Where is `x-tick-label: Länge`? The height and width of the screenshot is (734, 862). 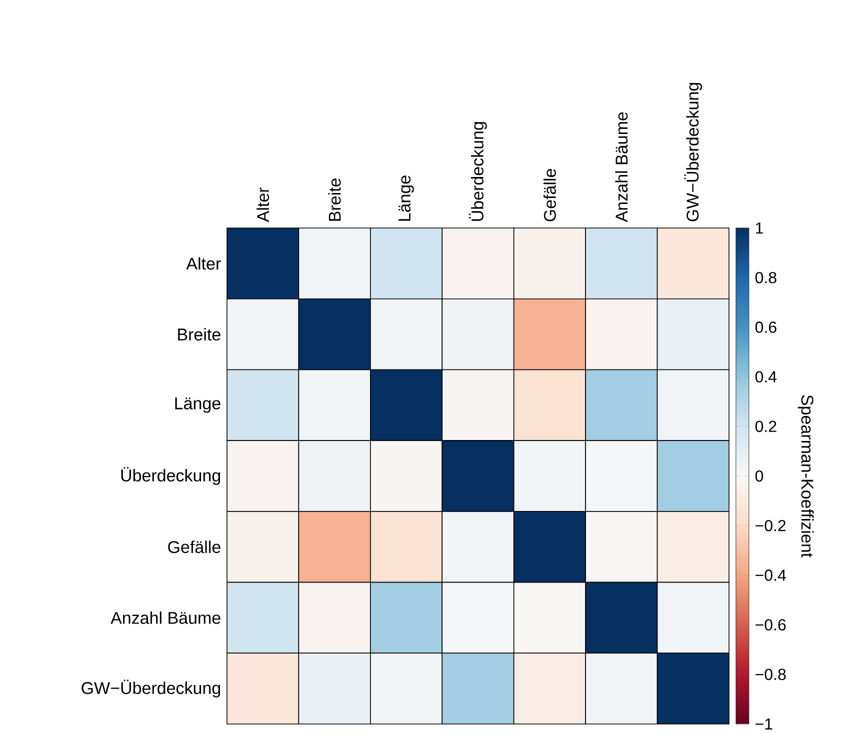
x-tick-label: Länge is located at coordinates (406, 198).